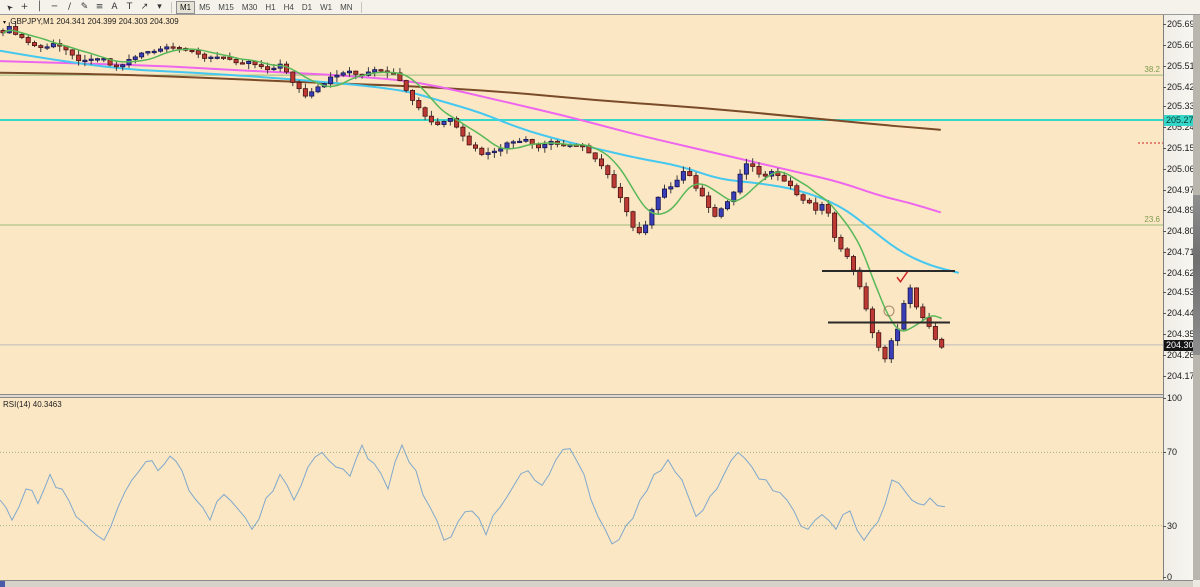 This screenshot has width=1200, height=587. I want to click on price-axis-label: 204.265, so click(1181, 355).